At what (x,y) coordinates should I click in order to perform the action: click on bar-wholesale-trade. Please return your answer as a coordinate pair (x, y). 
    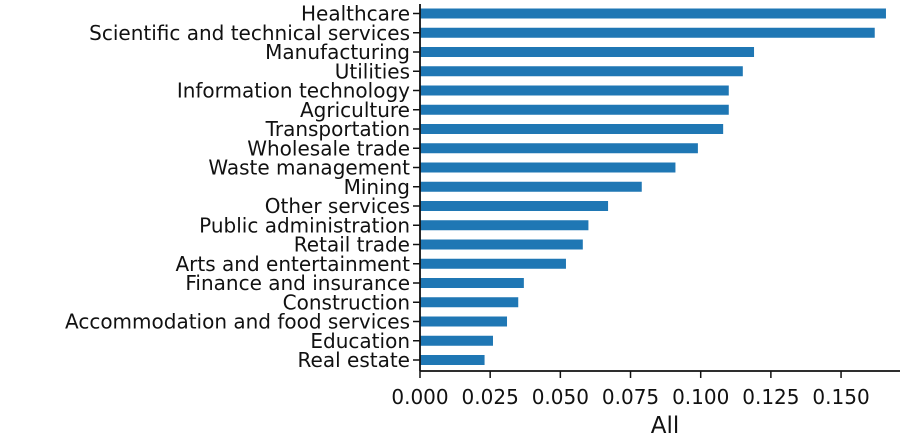
    Looking at the image, I should click on (559, 148).